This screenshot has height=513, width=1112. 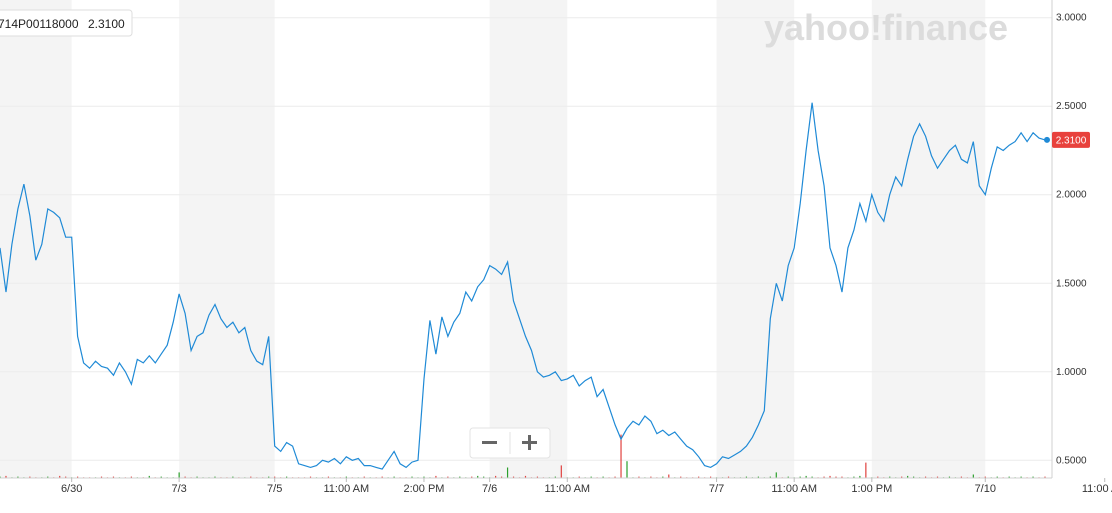 I want to click on symbol-tag: 714P00118000 2.3100, so click(x=66, y=23).